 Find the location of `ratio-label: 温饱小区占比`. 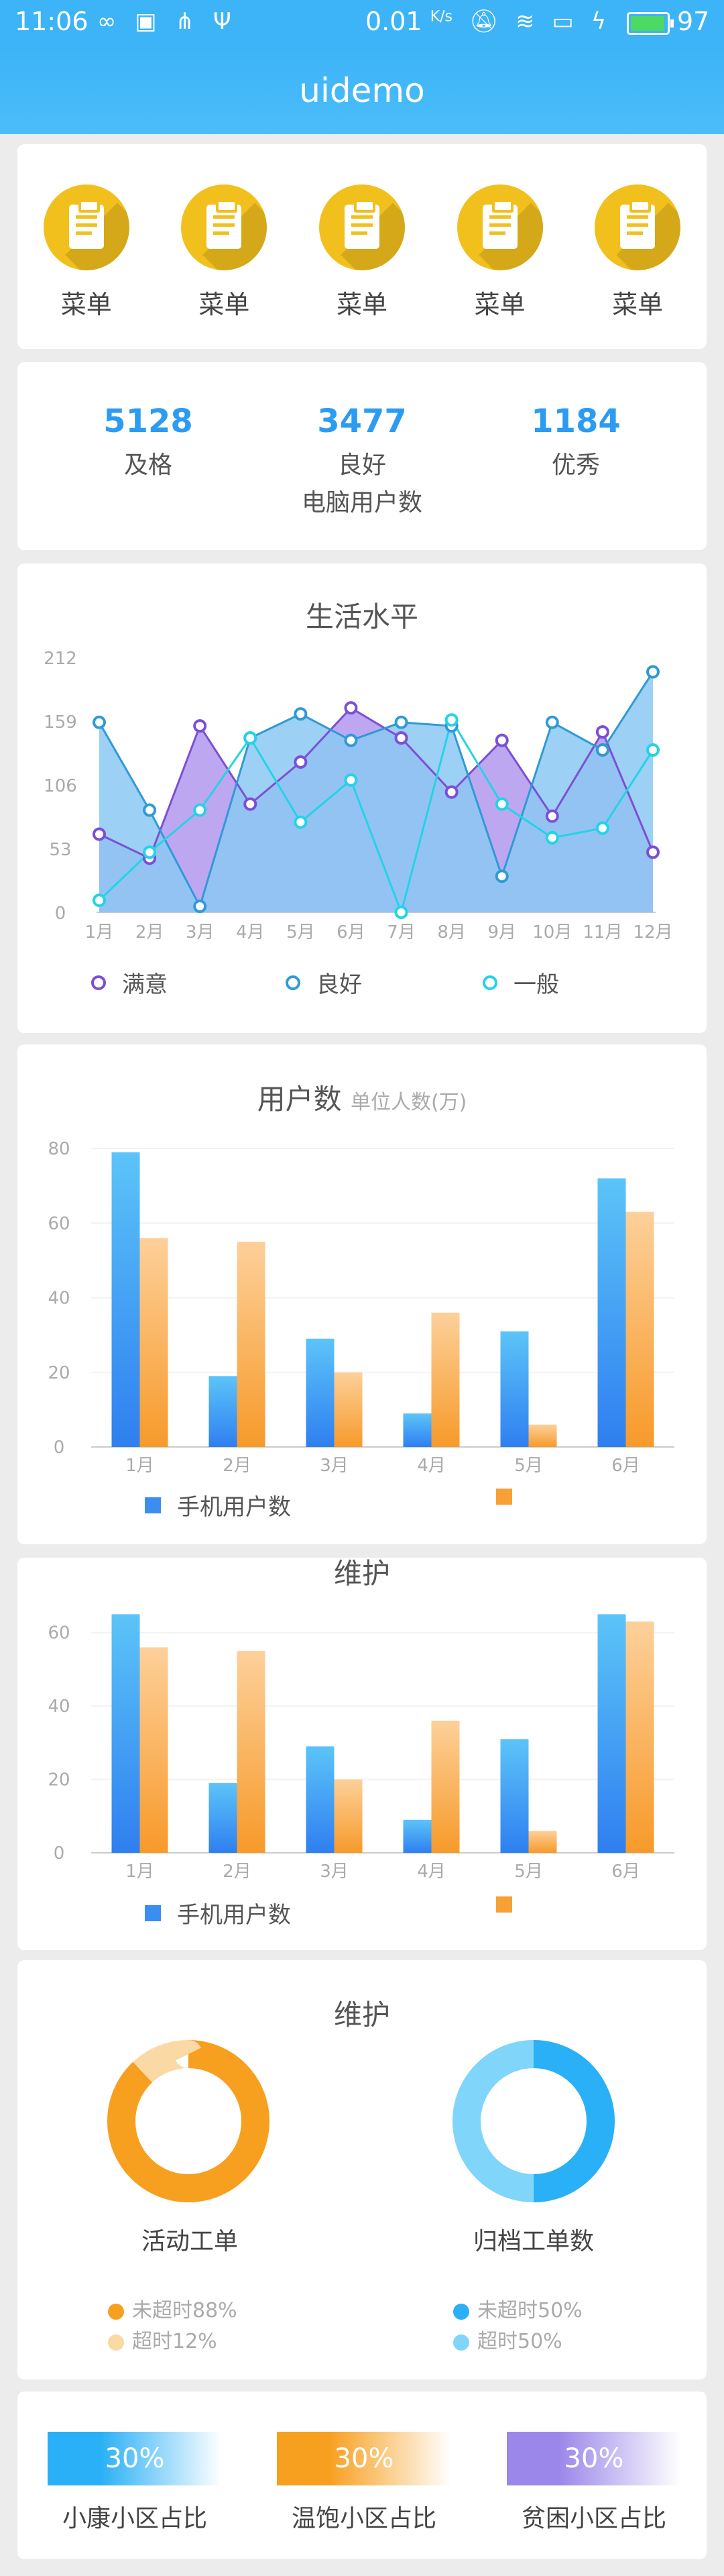

ratio-label: 温饱小区占比 is located at coordinates (363, 2518).